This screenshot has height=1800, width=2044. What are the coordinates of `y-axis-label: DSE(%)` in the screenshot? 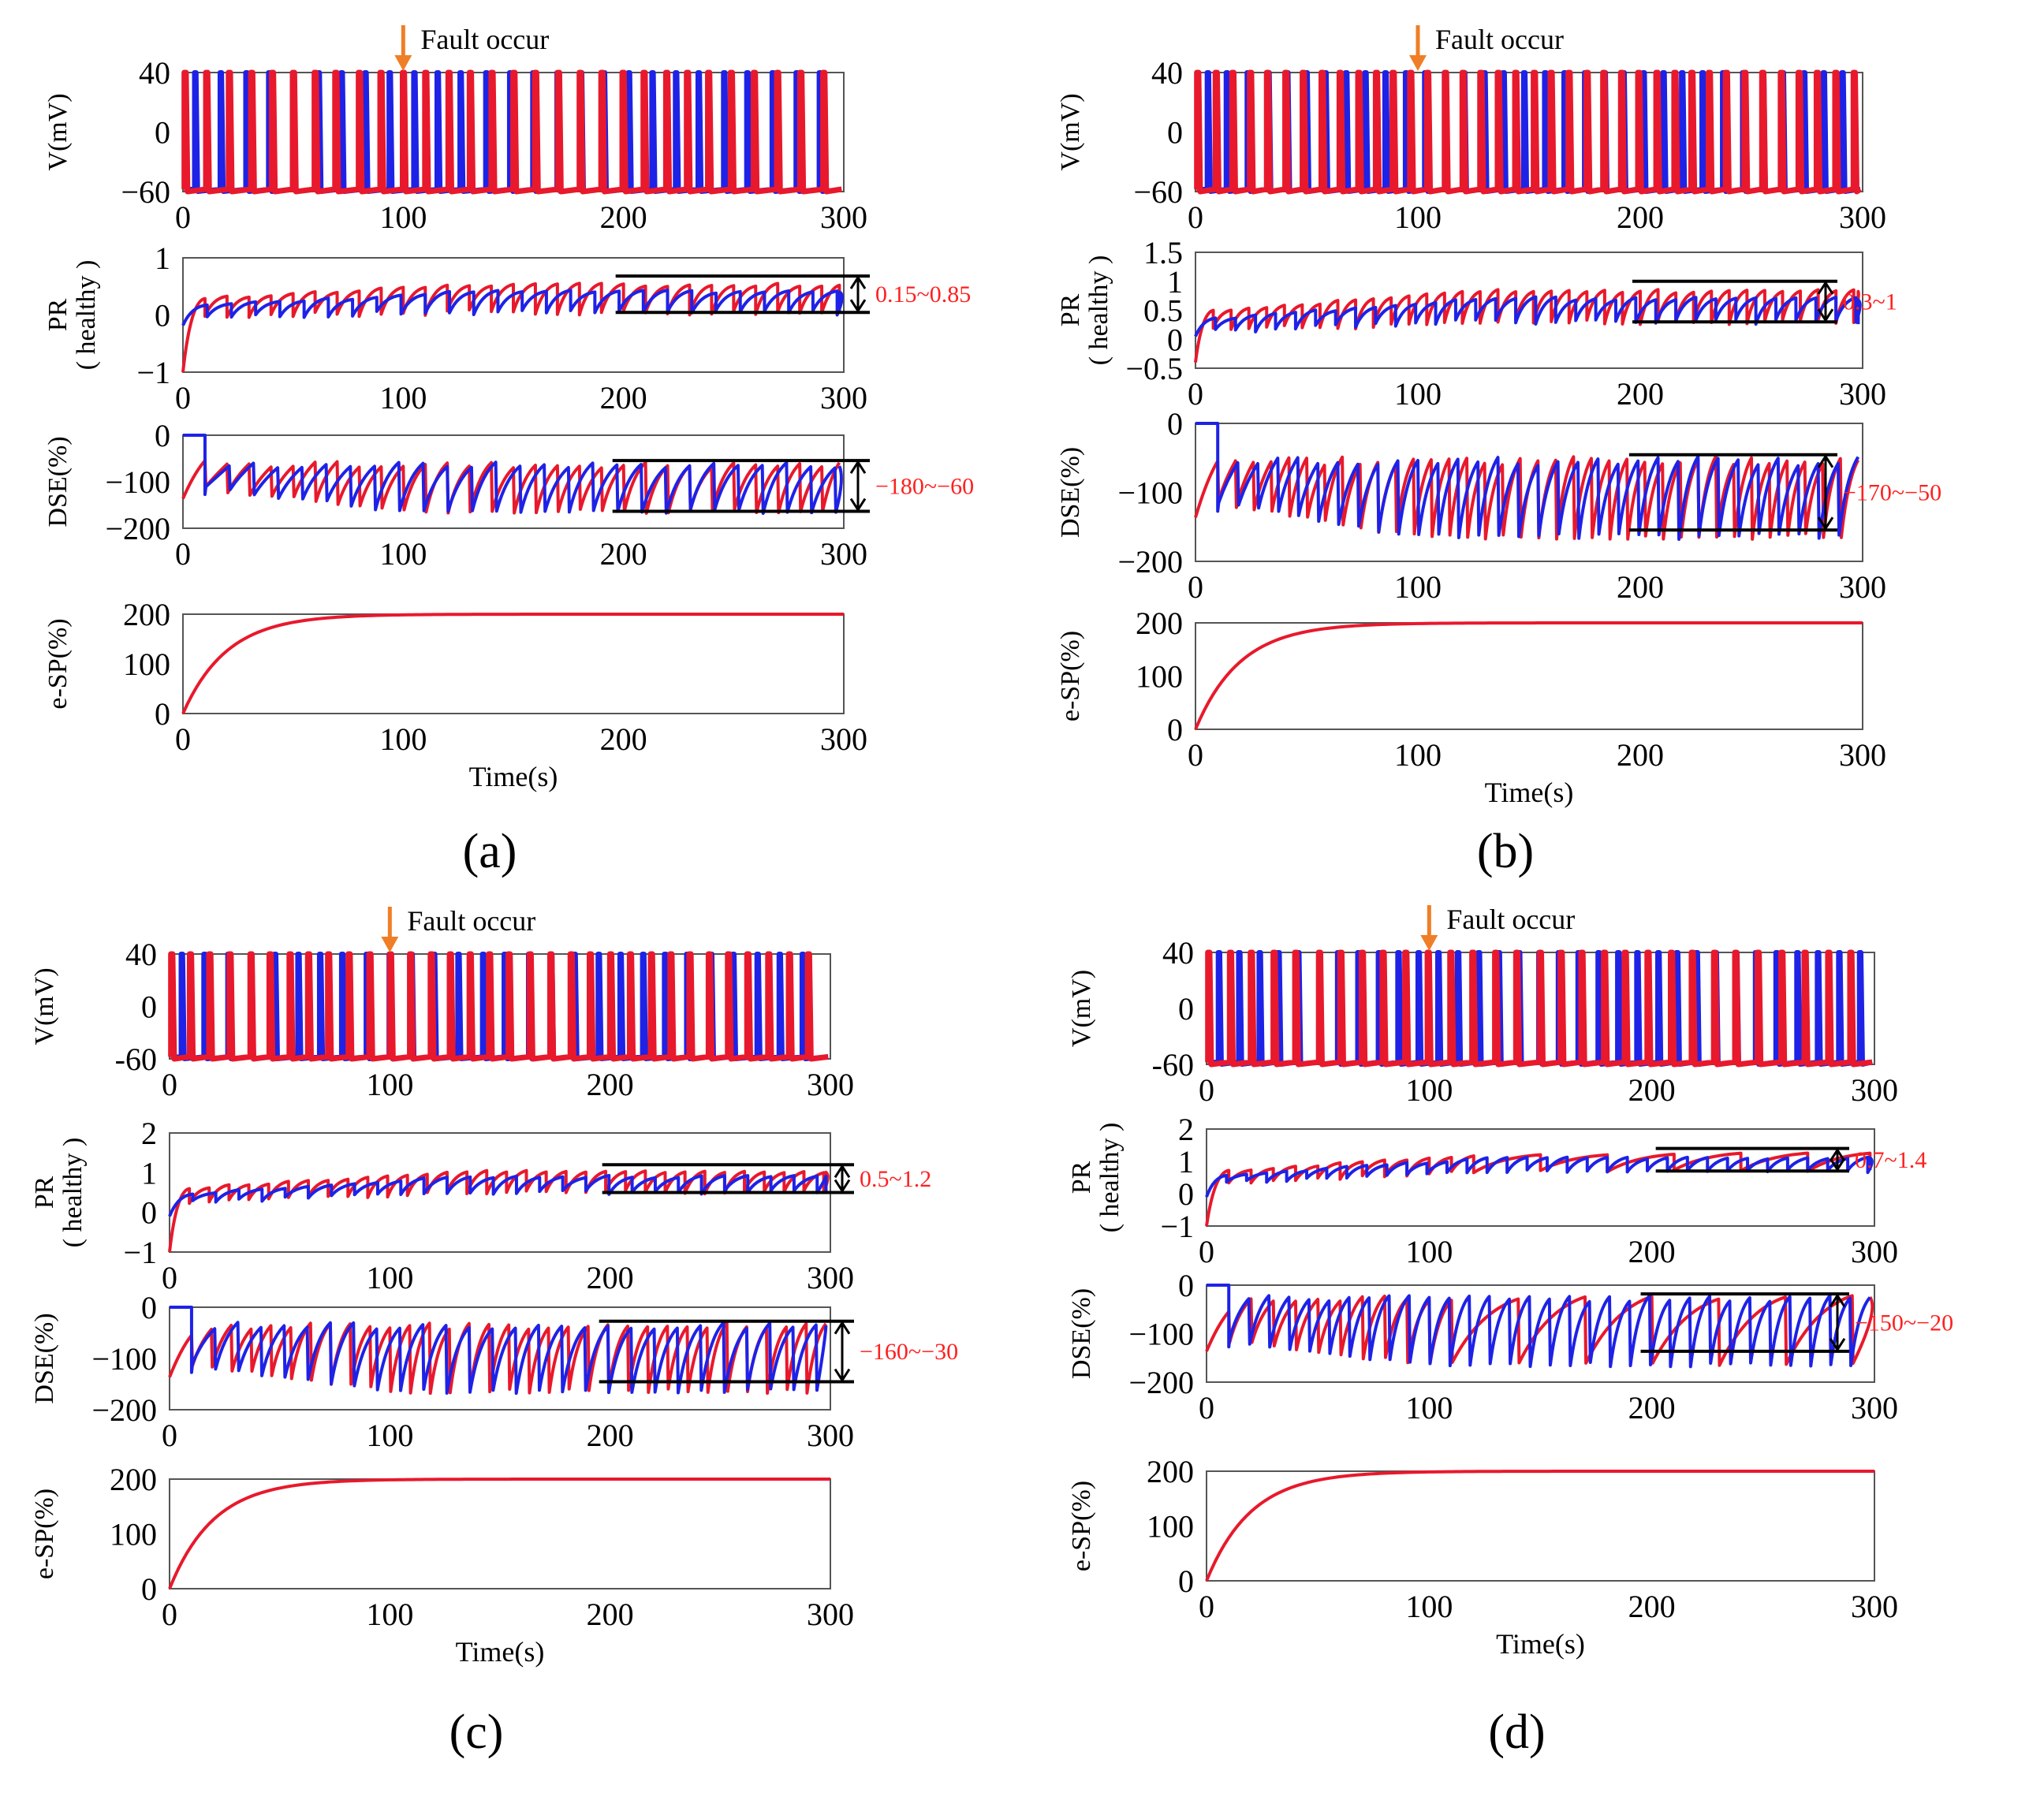 It's located at (1070, 492).